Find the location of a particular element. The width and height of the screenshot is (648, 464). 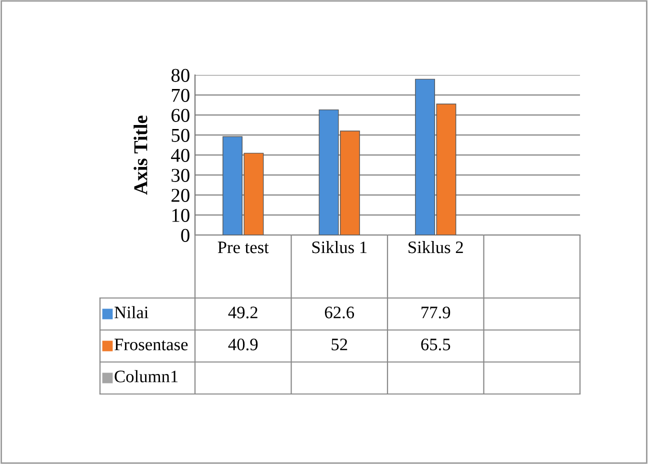

data-label: 49.2 is located at coordinates (243, 312).